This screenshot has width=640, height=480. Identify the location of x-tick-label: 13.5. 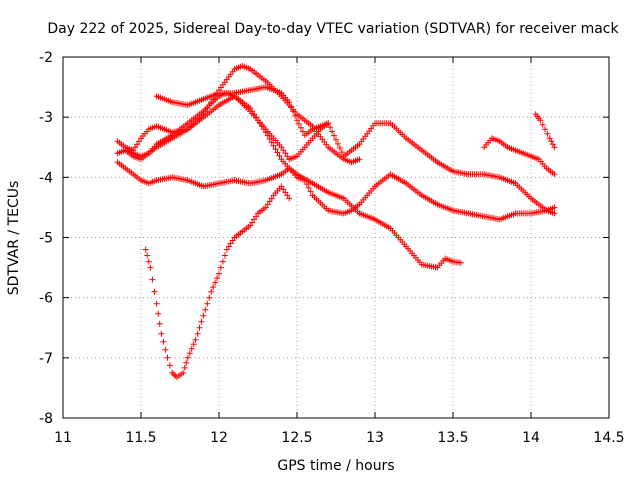
(452, 438).